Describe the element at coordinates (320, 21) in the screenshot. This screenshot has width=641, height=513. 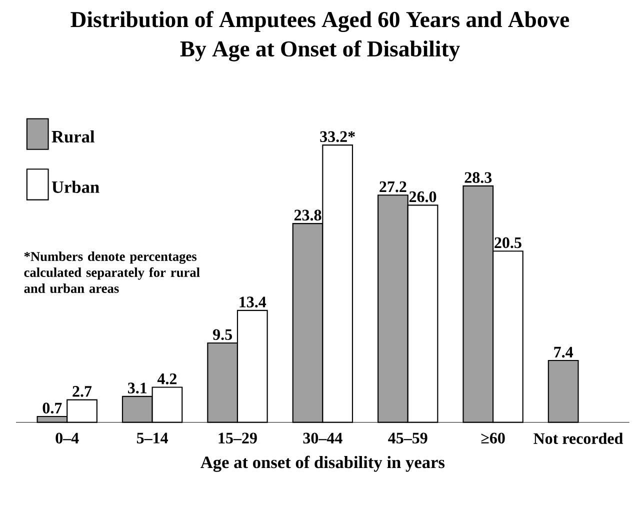
I see `chart-title: Distribution of Amputees Aged 60 Years and Above` at that location.